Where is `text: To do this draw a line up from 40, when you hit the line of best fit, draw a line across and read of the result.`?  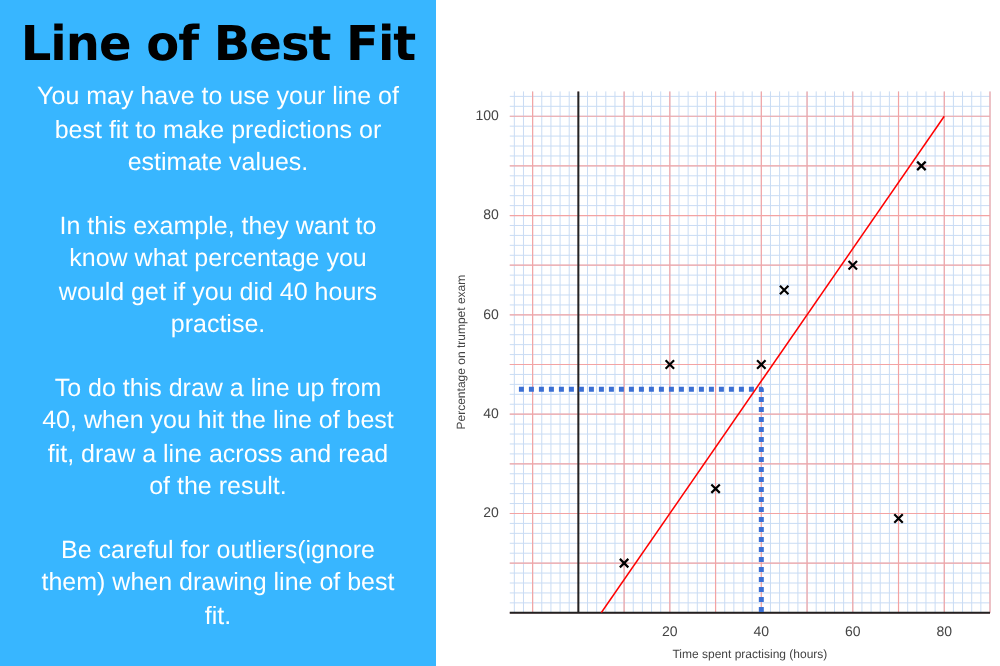 text: To do this draw a line up from 40, when you hit the line of best fit, draw a line across and read of the result. is located at coordinates (218, 437).